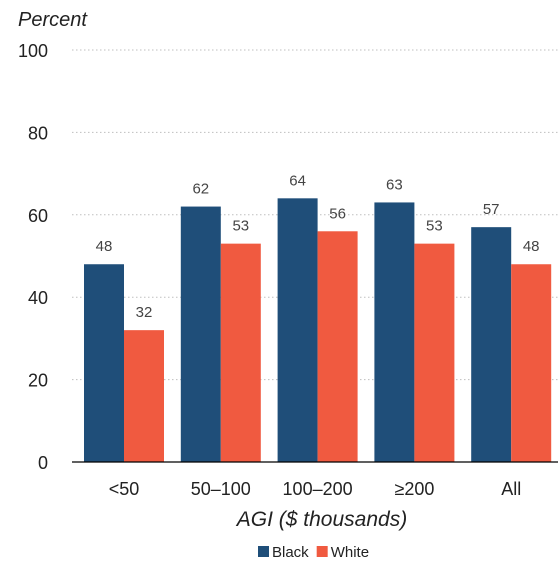 This screenshot has height=563, width=558. Describe the element at coordinates (221, 489) in the screenshot. I see `category-label: 50–100` at that location.